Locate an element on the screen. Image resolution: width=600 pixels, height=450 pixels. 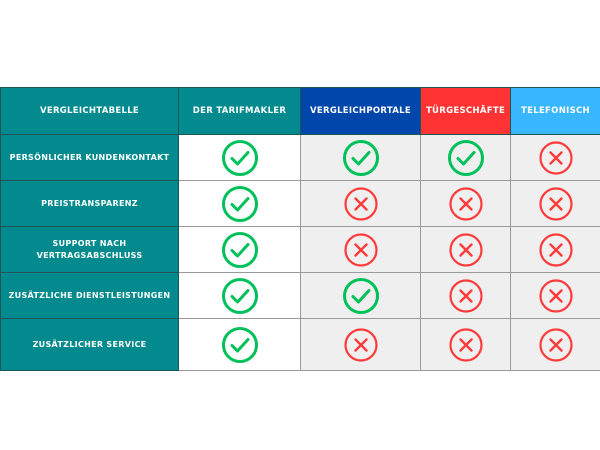
column-header-1: DER TARIFMAKLER is located at coordinates (239, 111).